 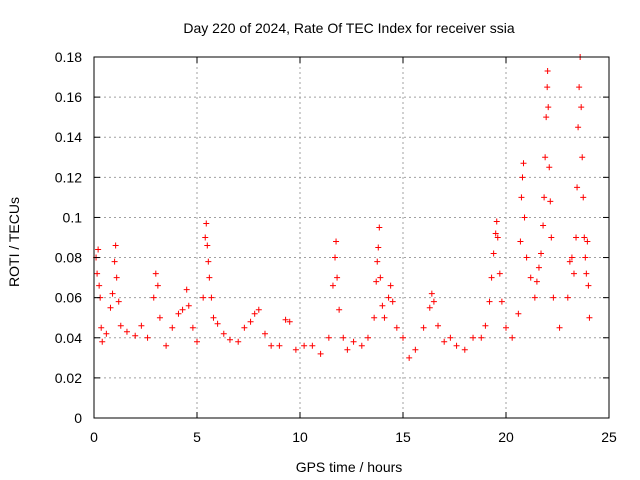 What do you see at coordinates (68, 298) in the screenshot?
I see `y-tick-label: 0.06` at bounding box center [68, 298].